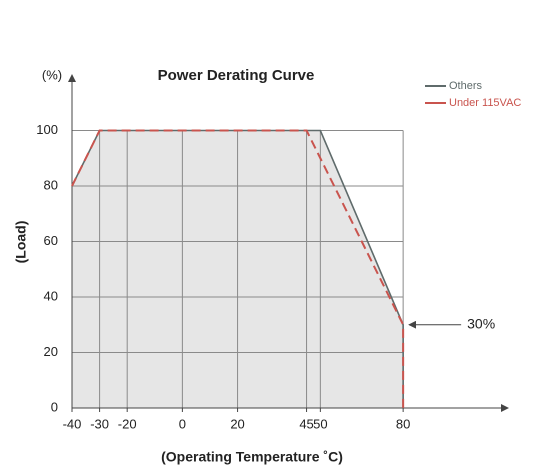 This screenshot has height=476, width=551. Describe the element at coordinates (47, 129) in the screenshot. I see `y-tick-label: 100` at that location.